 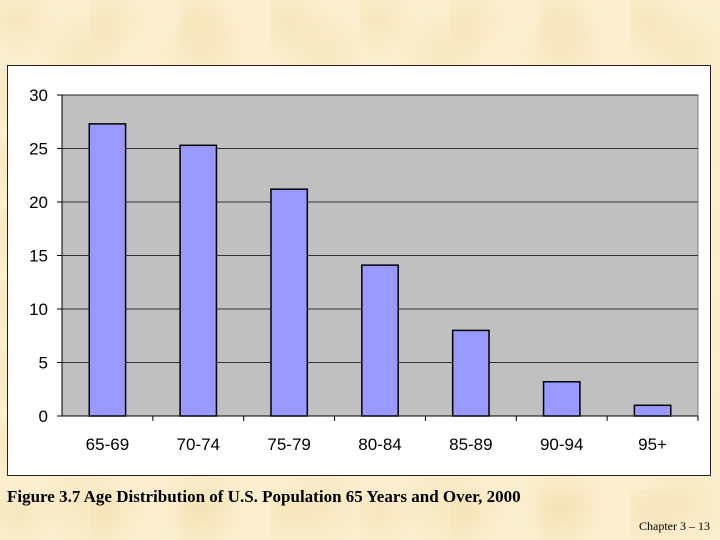 What do you see at coordinates (652, 444) in the screenshot?
I see `x-tick-label: 95+` at bounding box center [652, 444].